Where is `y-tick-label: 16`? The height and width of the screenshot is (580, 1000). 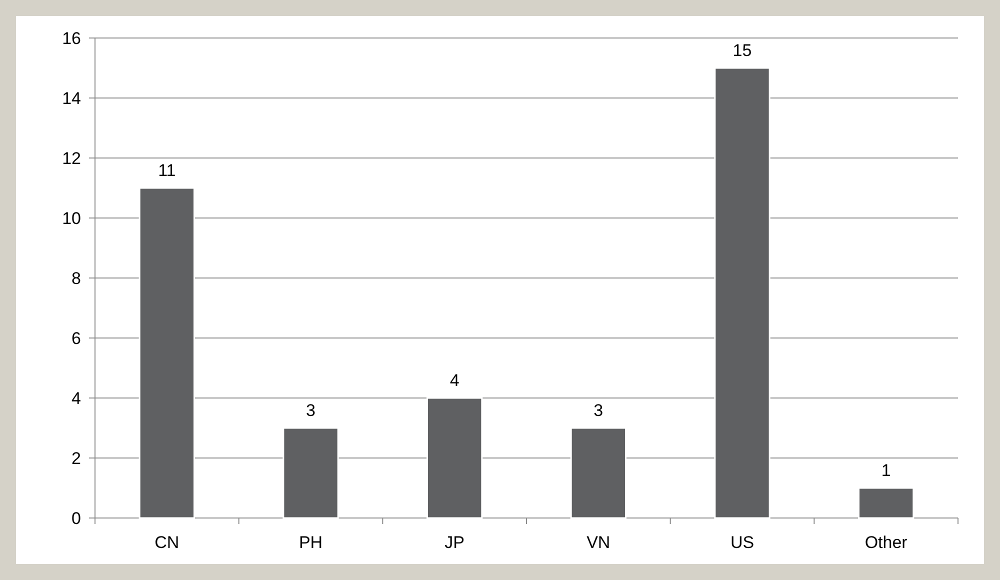
y-tick-label: 16 is located at coordinates (71, 38).